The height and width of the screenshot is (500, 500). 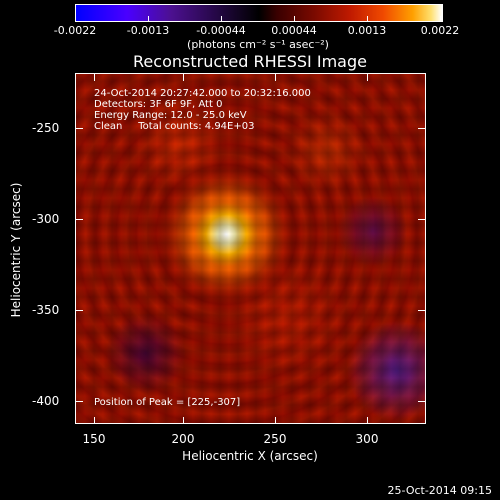 What do you see at coordinates (275, 439) in the screenshot?
I see `x-tick-label: 250` at bounding box center [275, 439].